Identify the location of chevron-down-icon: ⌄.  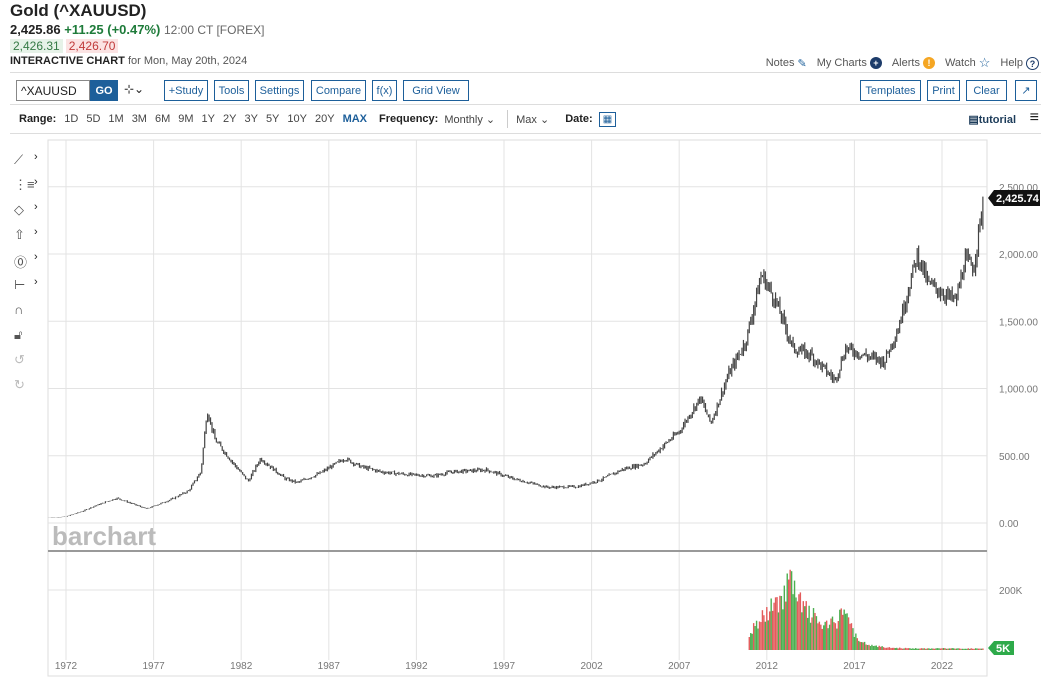
(490, 119).